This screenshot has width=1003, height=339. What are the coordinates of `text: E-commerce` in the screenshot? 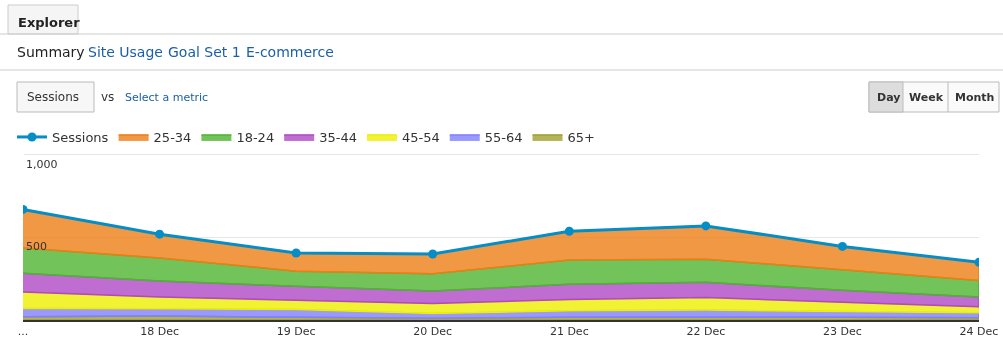 It's located at (290, 52).